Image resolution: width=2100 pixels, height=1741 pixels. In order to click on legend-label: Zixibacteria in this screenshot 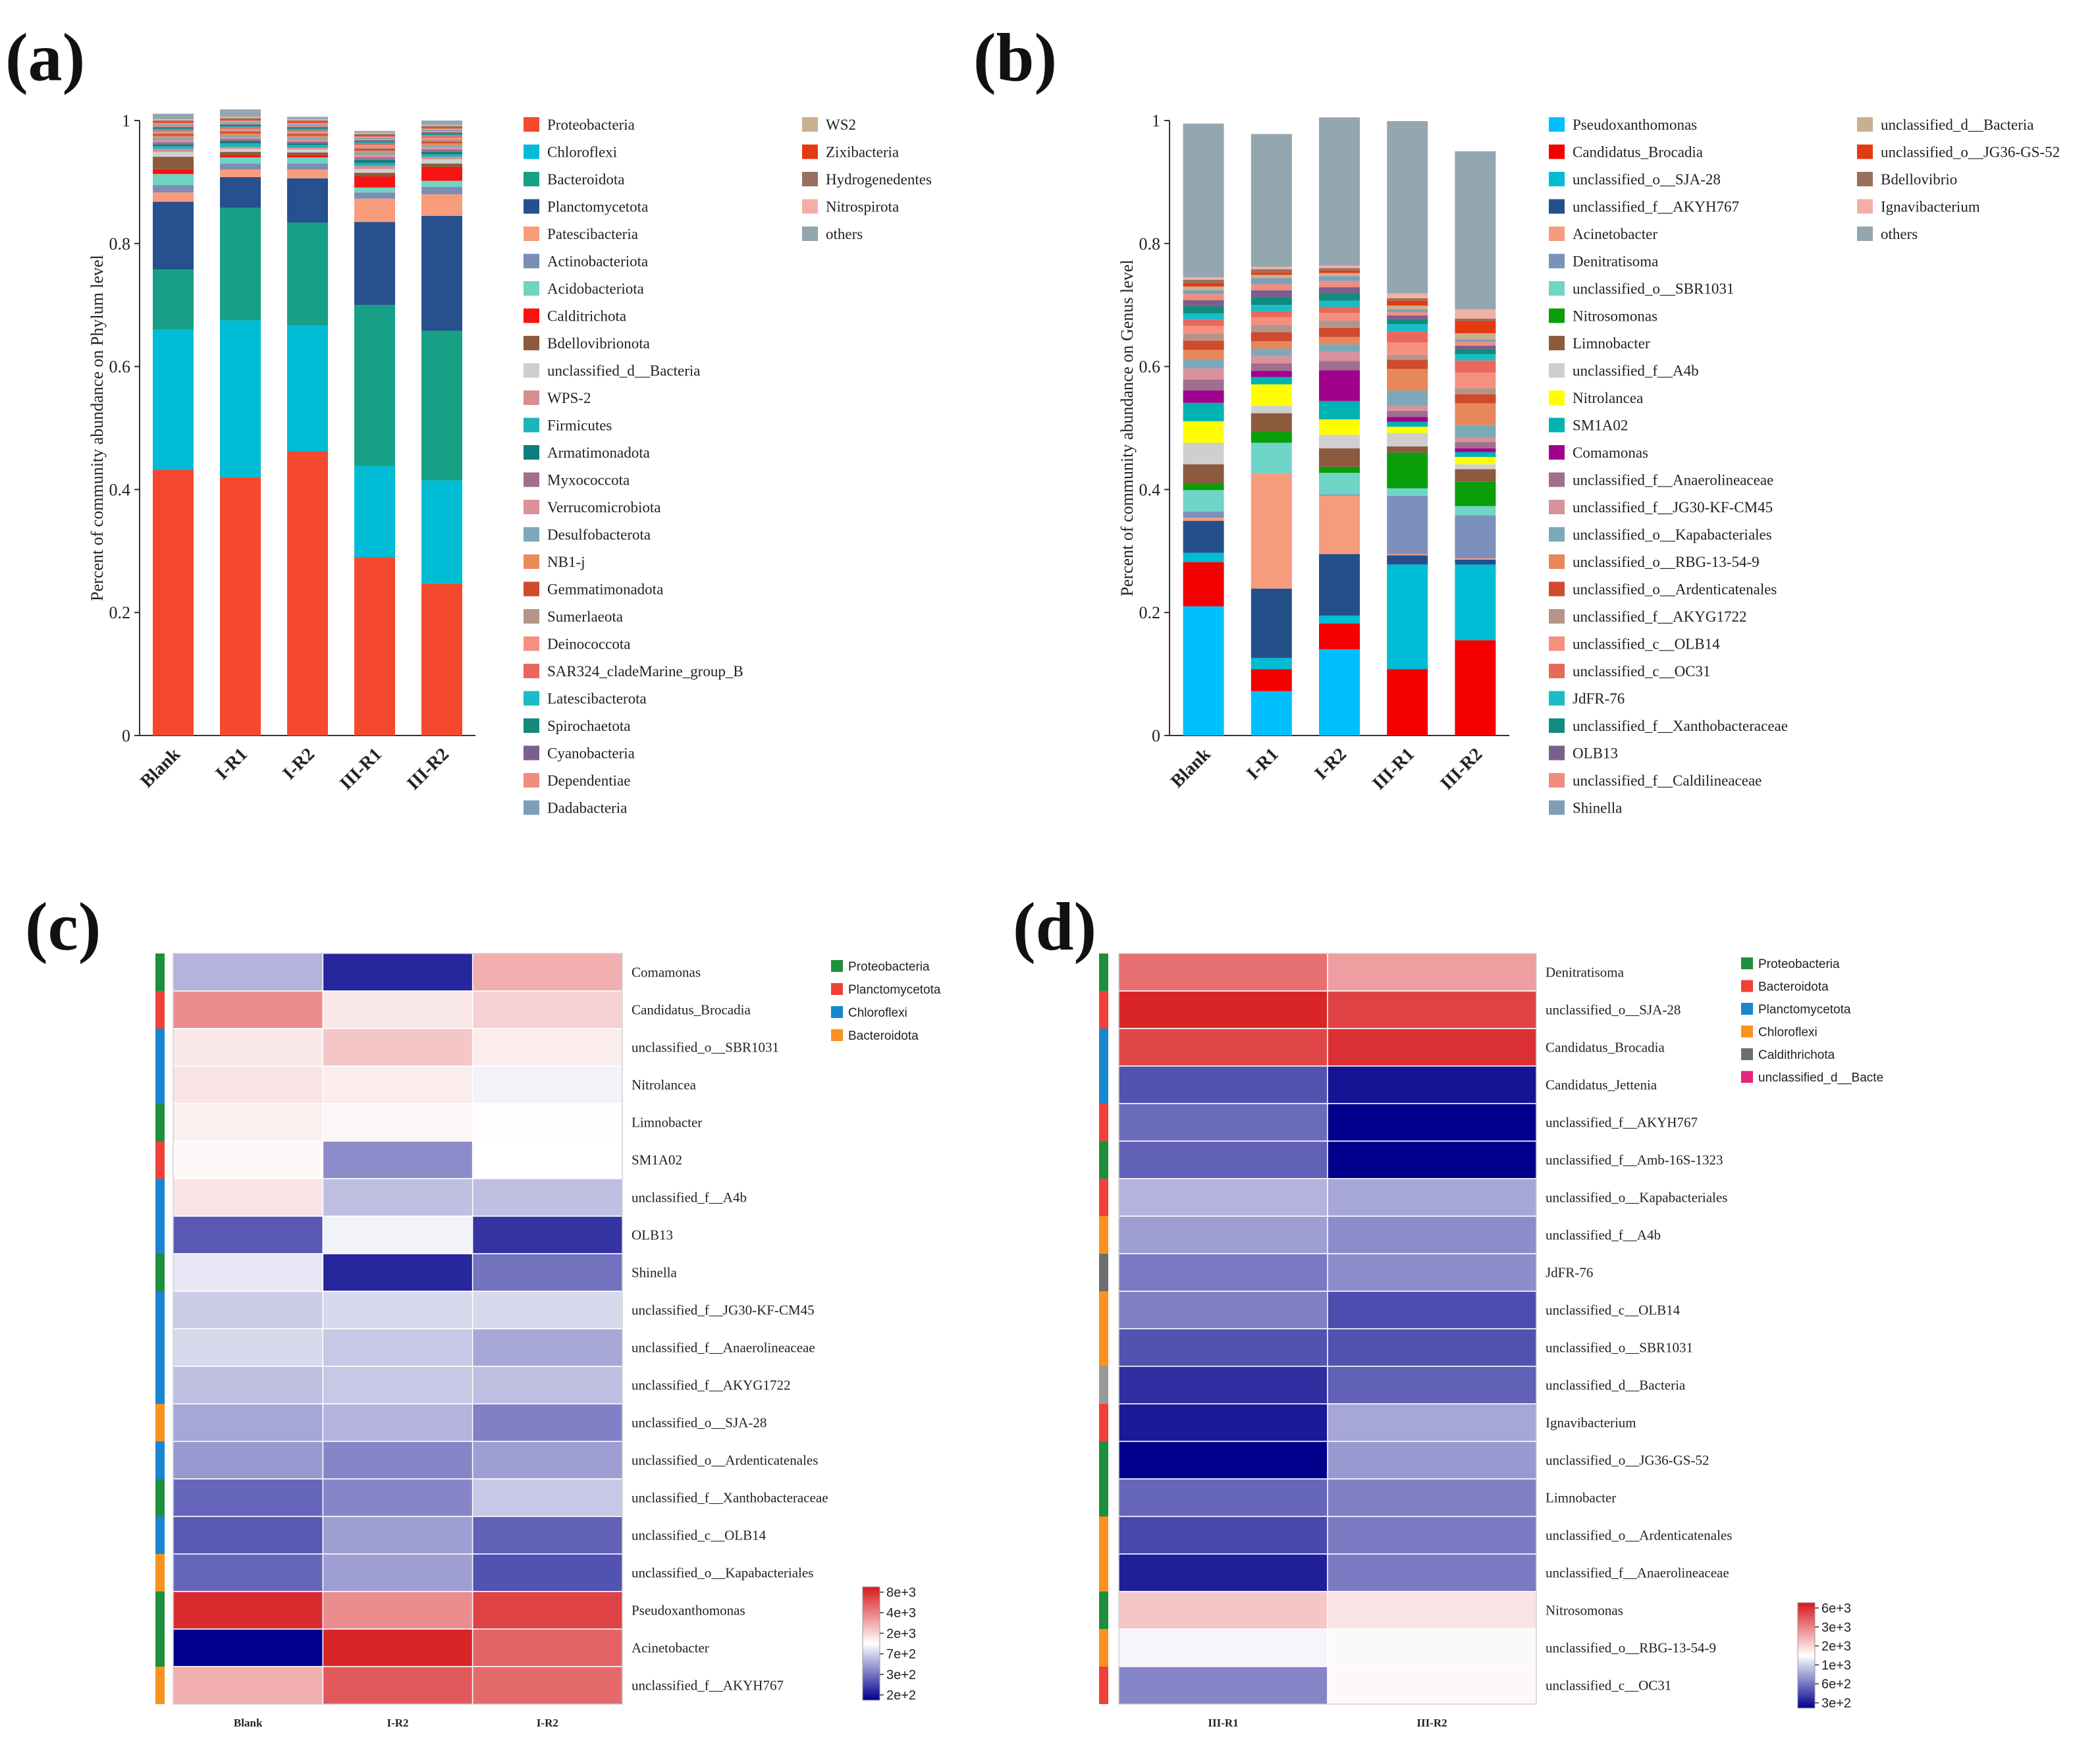, I will do `click(862, 152)`.